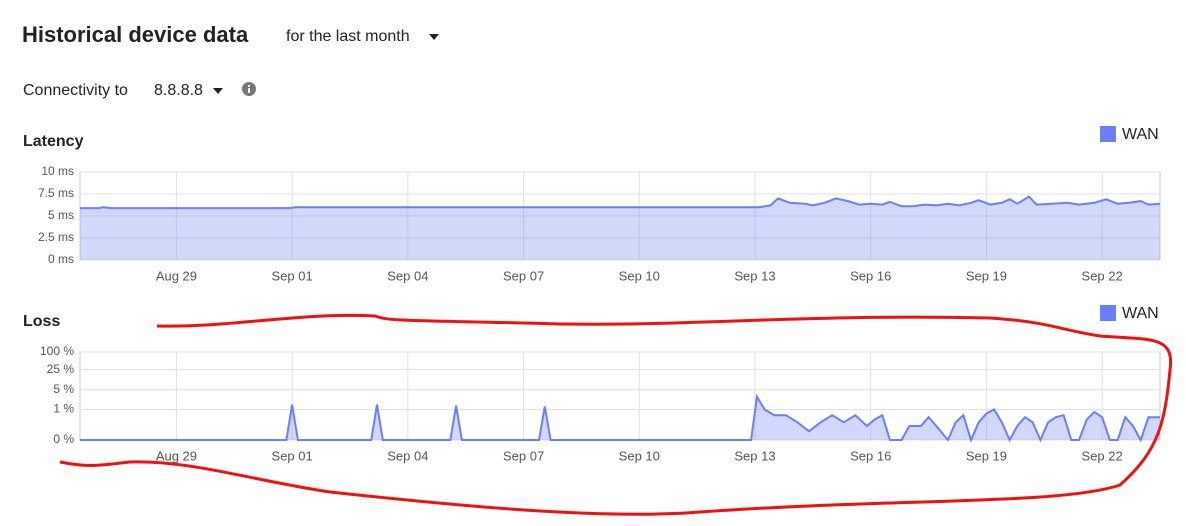  What do you see at coordinates (57, 351) in the screenshot?
I see `y-tick-label: 100 %` at bounding box center [57, 351].